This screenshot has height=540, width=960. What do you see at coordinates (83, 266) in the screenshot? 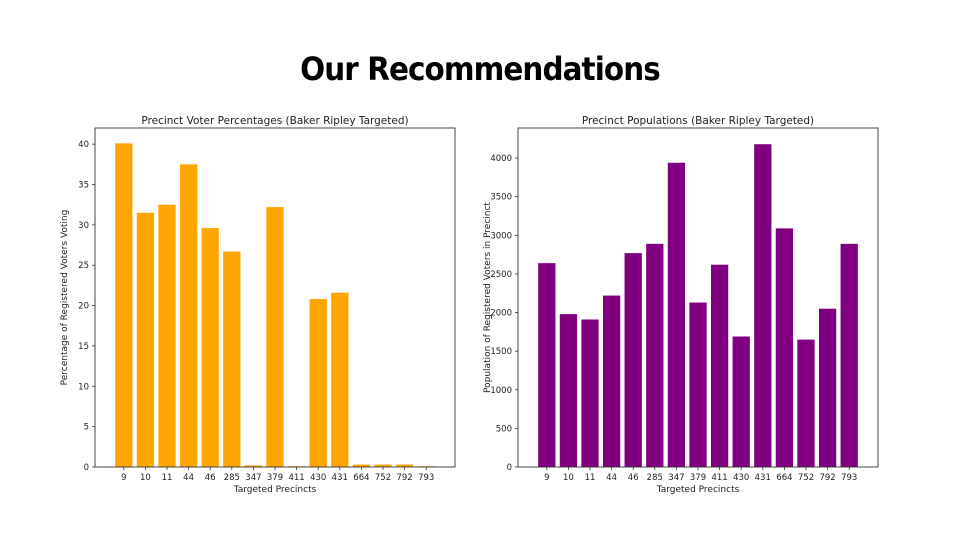
I see `y-tick-label: 25` at bounding box center [83, 266].